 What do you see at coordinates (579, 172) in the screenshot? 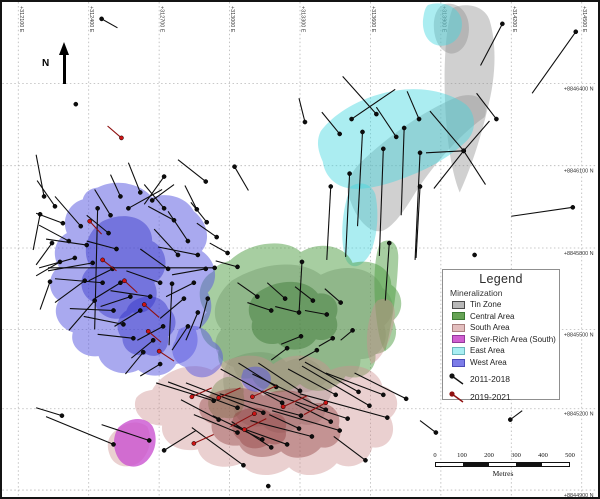
I see `northing-label: +8846100 N` at bounding box center [579, 172].